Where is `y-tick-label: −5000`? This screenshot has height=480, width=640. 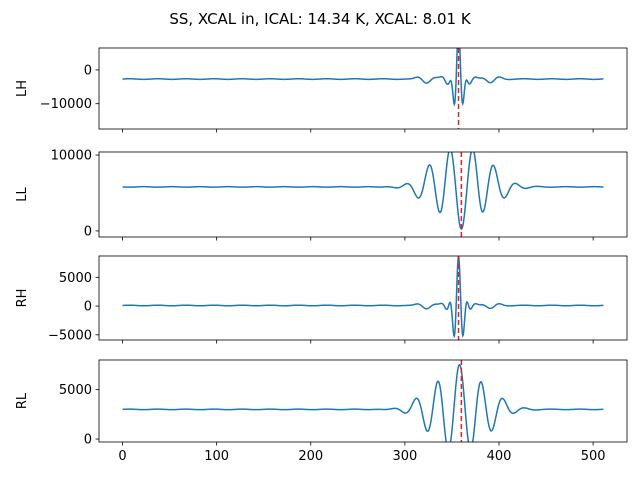 y-tick-label: −5000 is located at coordinates (70, 335).